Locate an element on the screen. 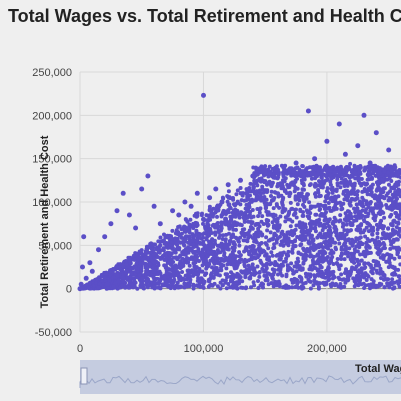 The image size is (401, 401). brush-handle is located at coordinates (84, 376).